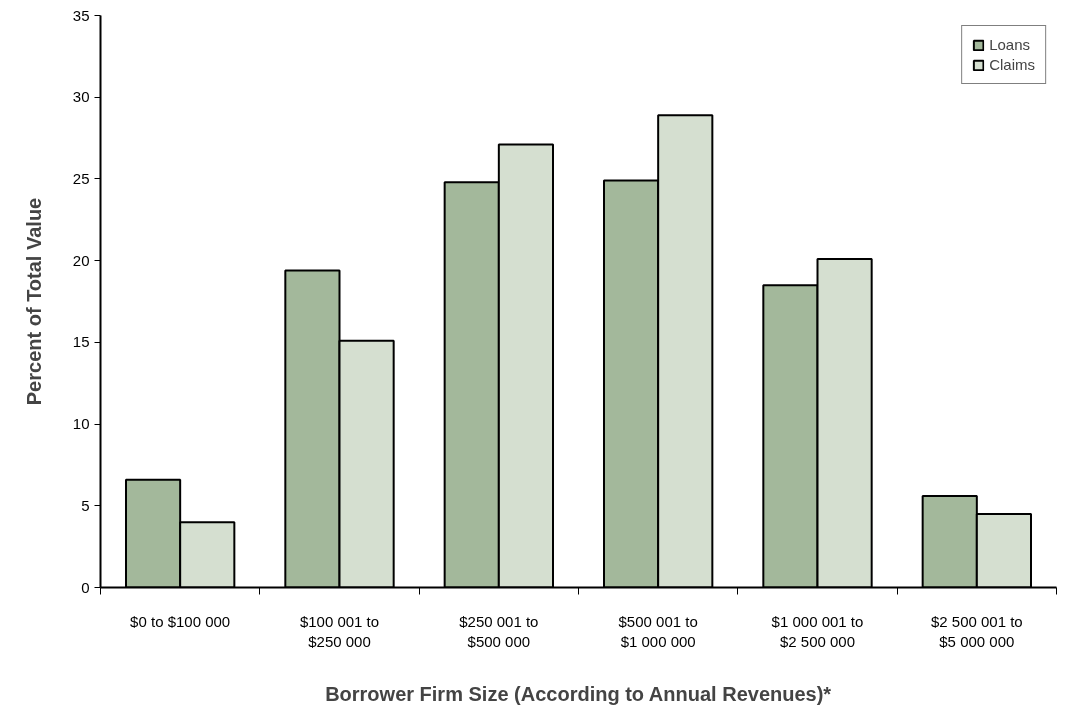 The width and height of the screenshot is (1076, 707). I want to click on x-tick-label: $0 to $100 000, so click(180, 621).